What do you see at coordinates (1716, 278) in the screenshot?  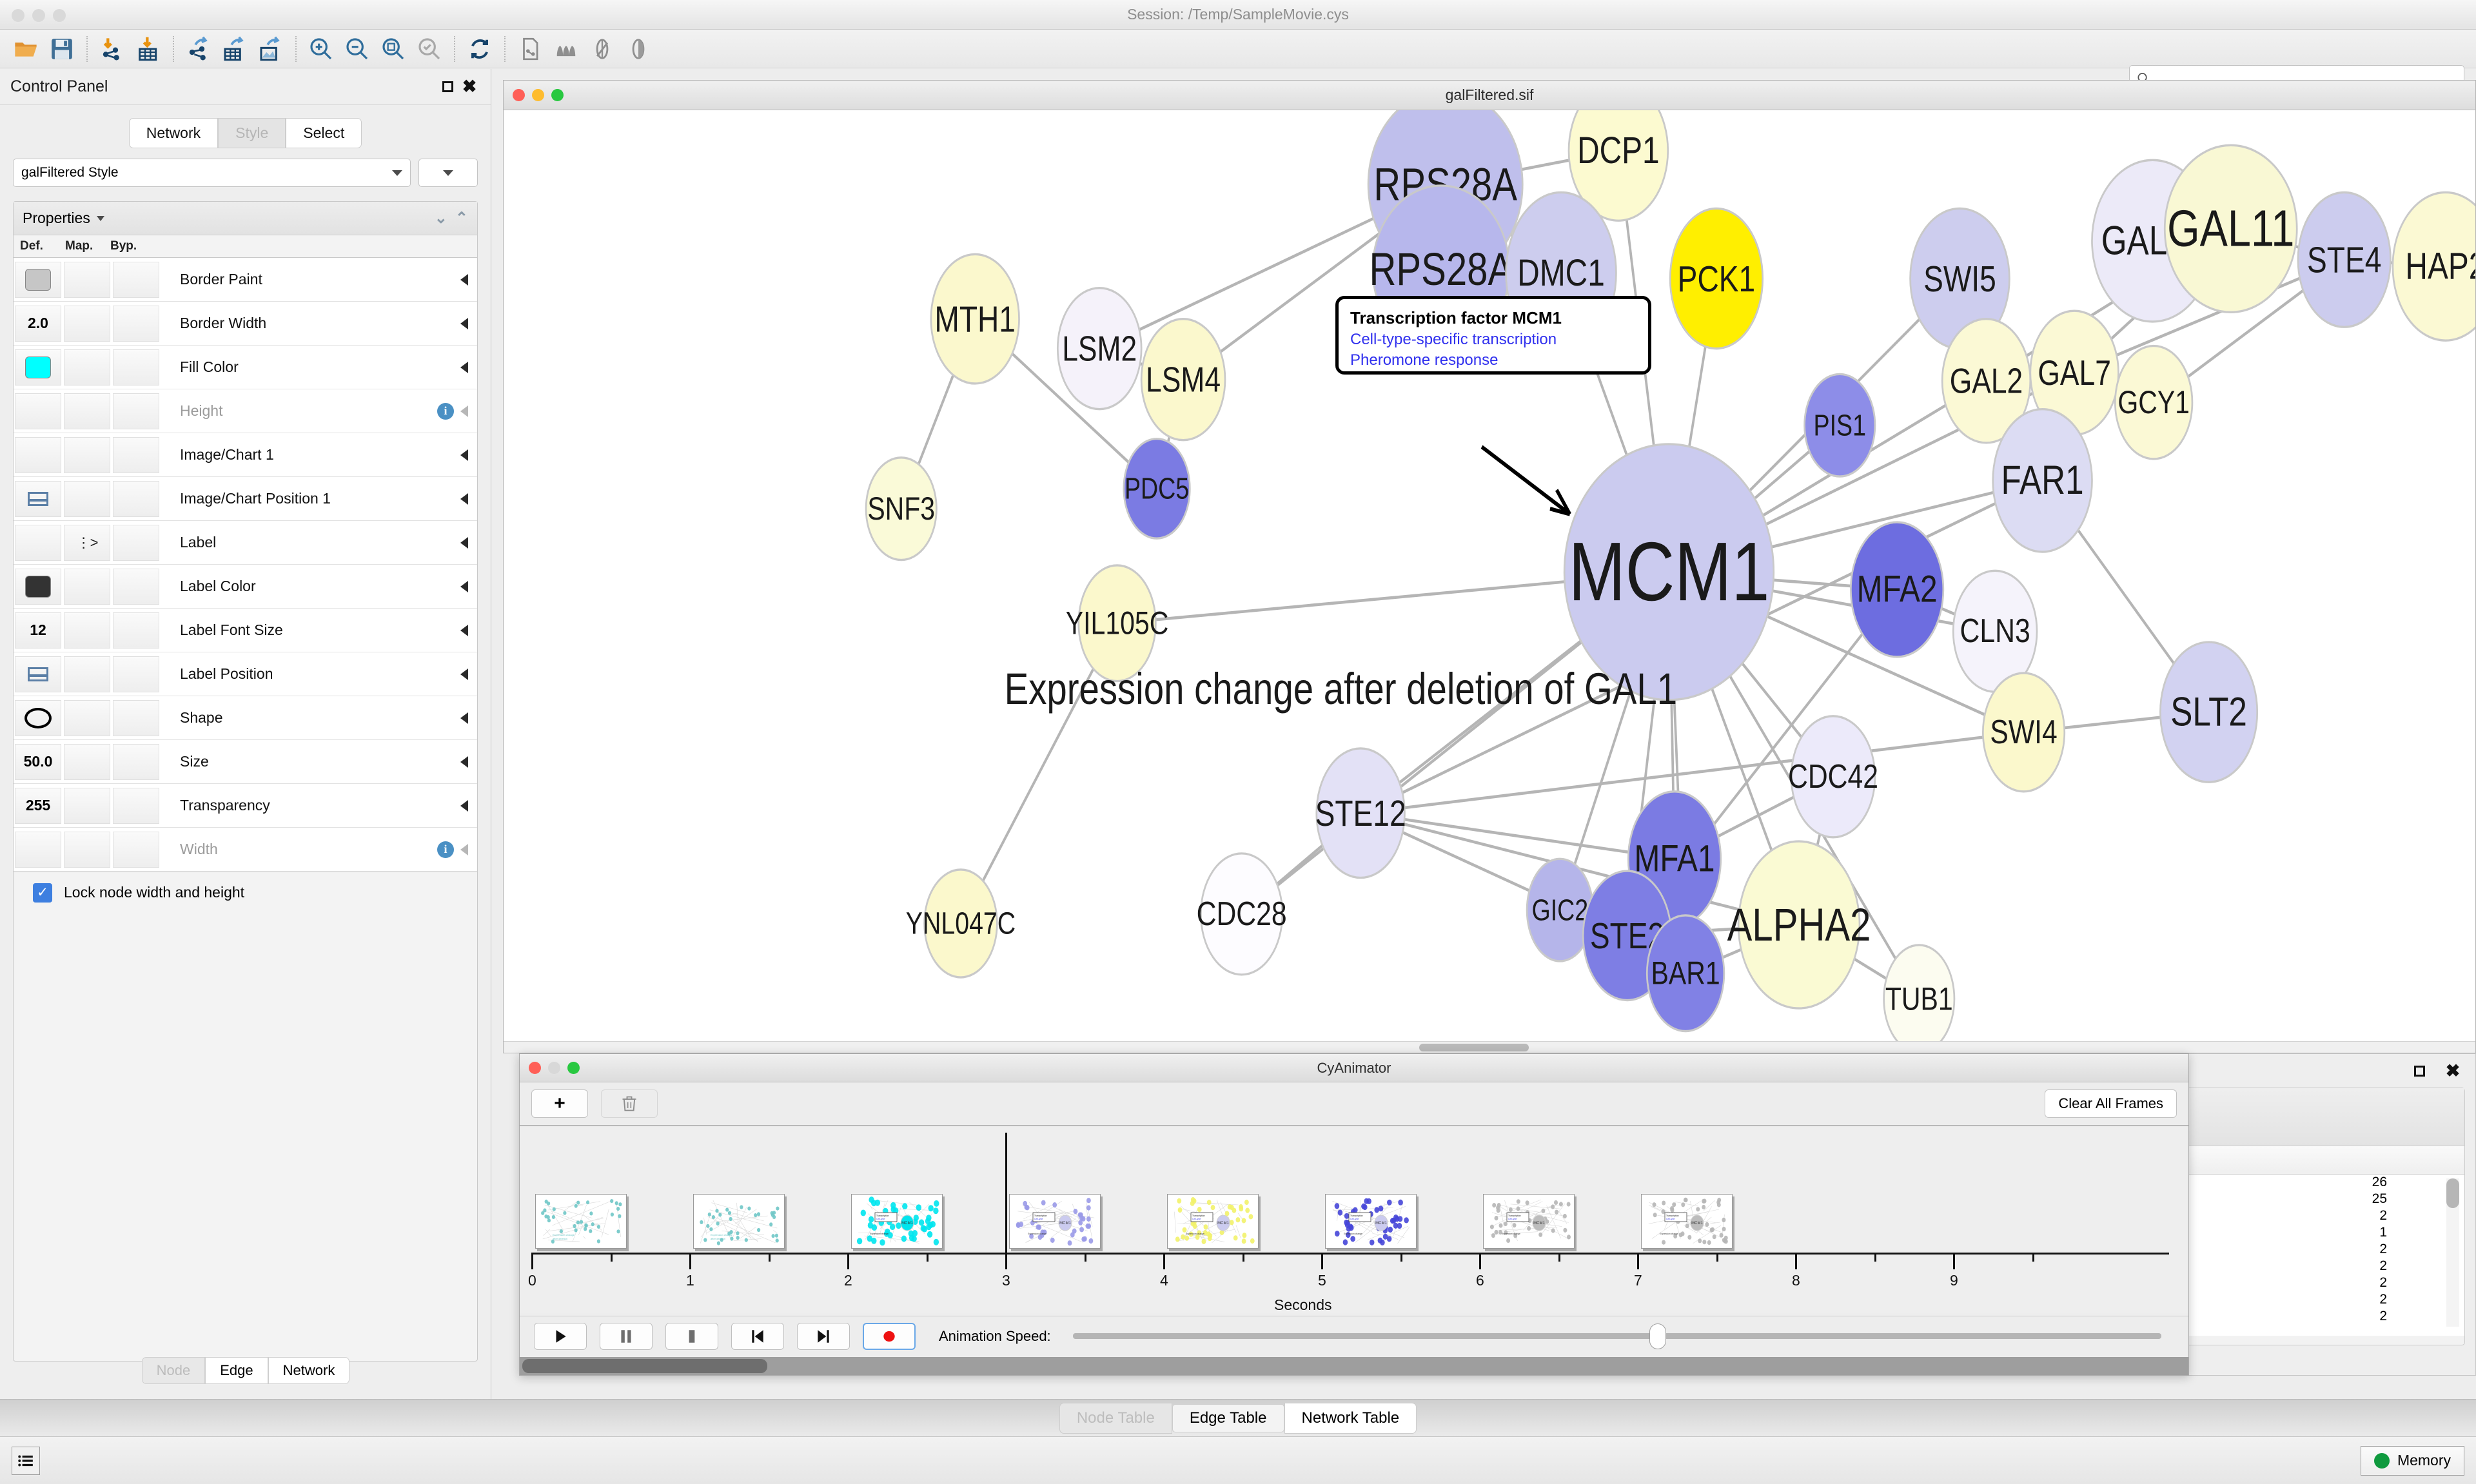 I see `network-node: PCK1` at bounding box center [1716, 278].